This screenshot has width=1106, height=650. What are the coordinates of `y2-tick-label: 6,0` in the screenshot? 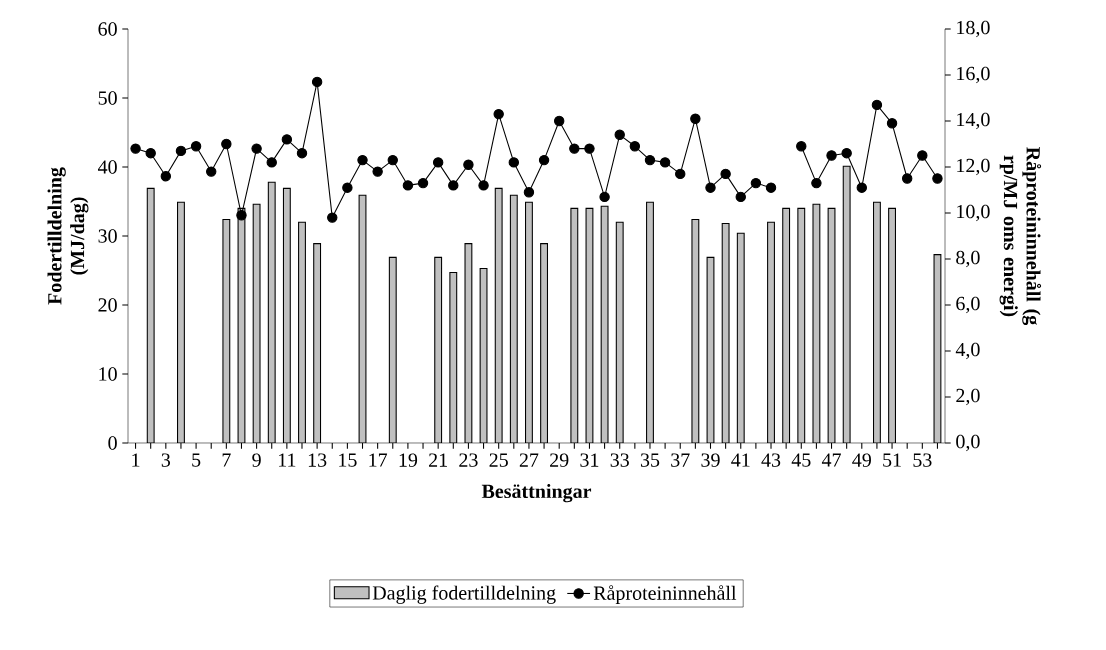 It's located at (968, 305).